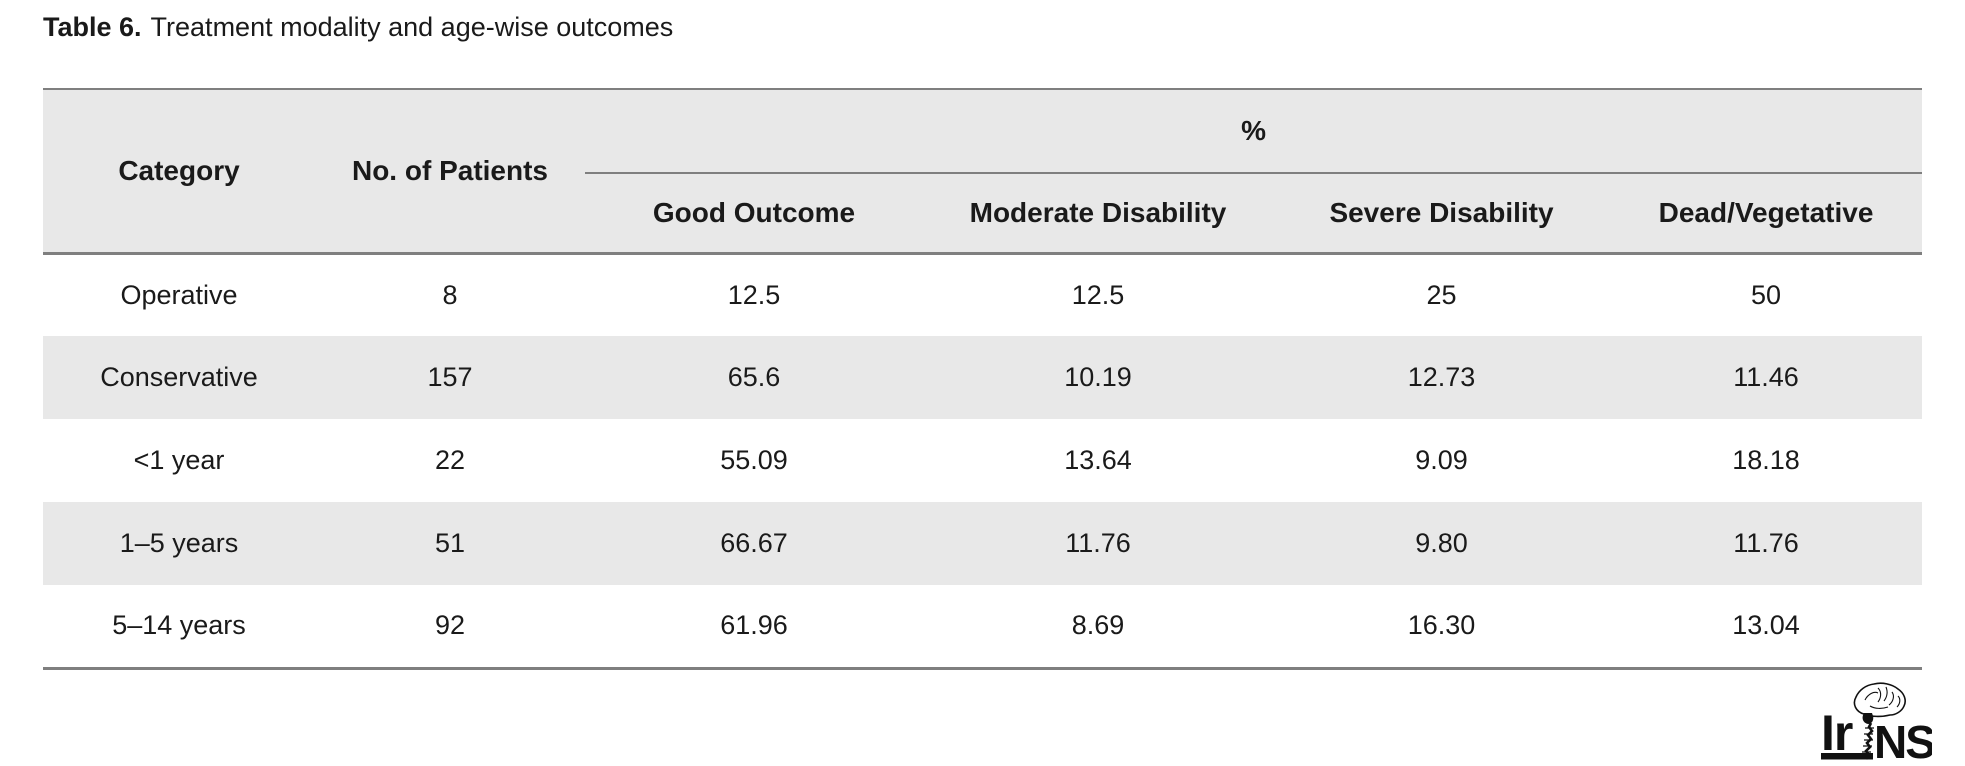 Image resolution: width=1965 pixels, height=766 pixels. What do you see at coordinates (1766, 625) in the screenshot?
I see `cell-dead-vegetative: 13.04` at bounding box center [1766, 625].